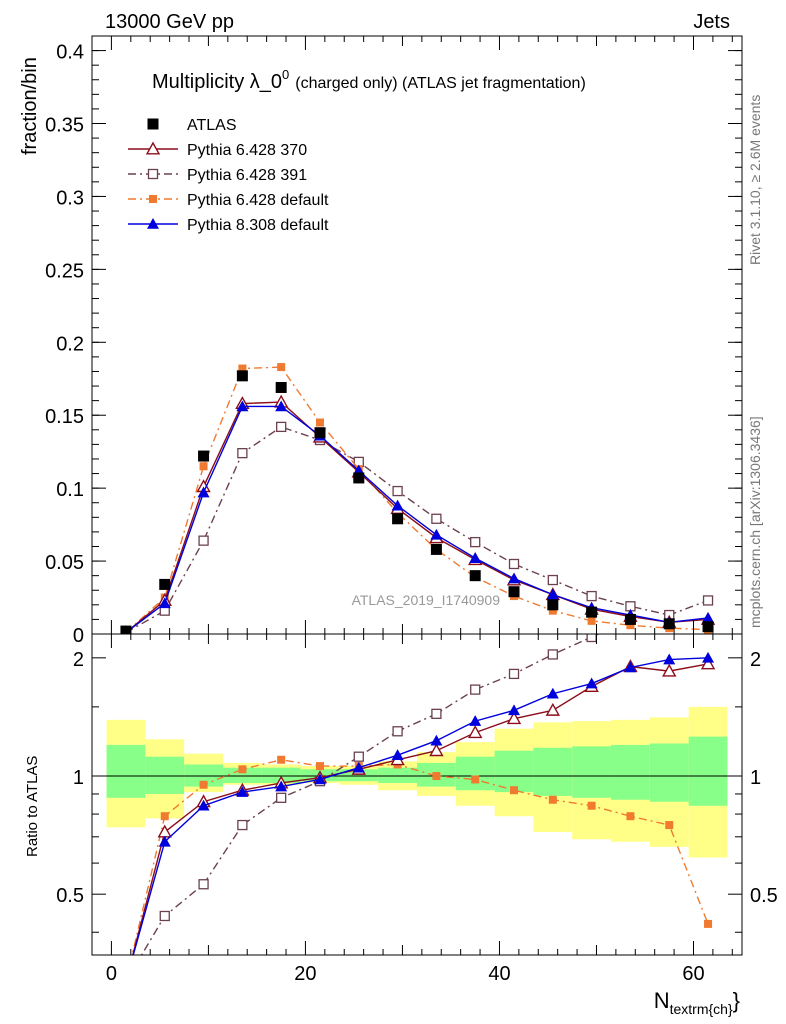 This screenshot has height=1024, width=786. I want to click on y-tick-label: 0.15, so click(64, 417).